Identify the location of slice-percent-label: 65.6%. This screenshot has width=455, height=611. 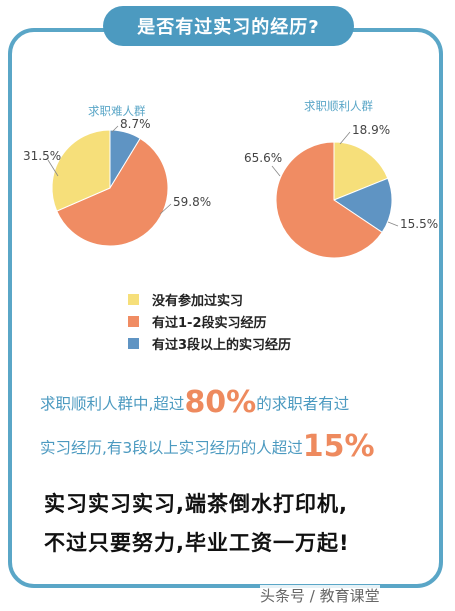
(263, 158).